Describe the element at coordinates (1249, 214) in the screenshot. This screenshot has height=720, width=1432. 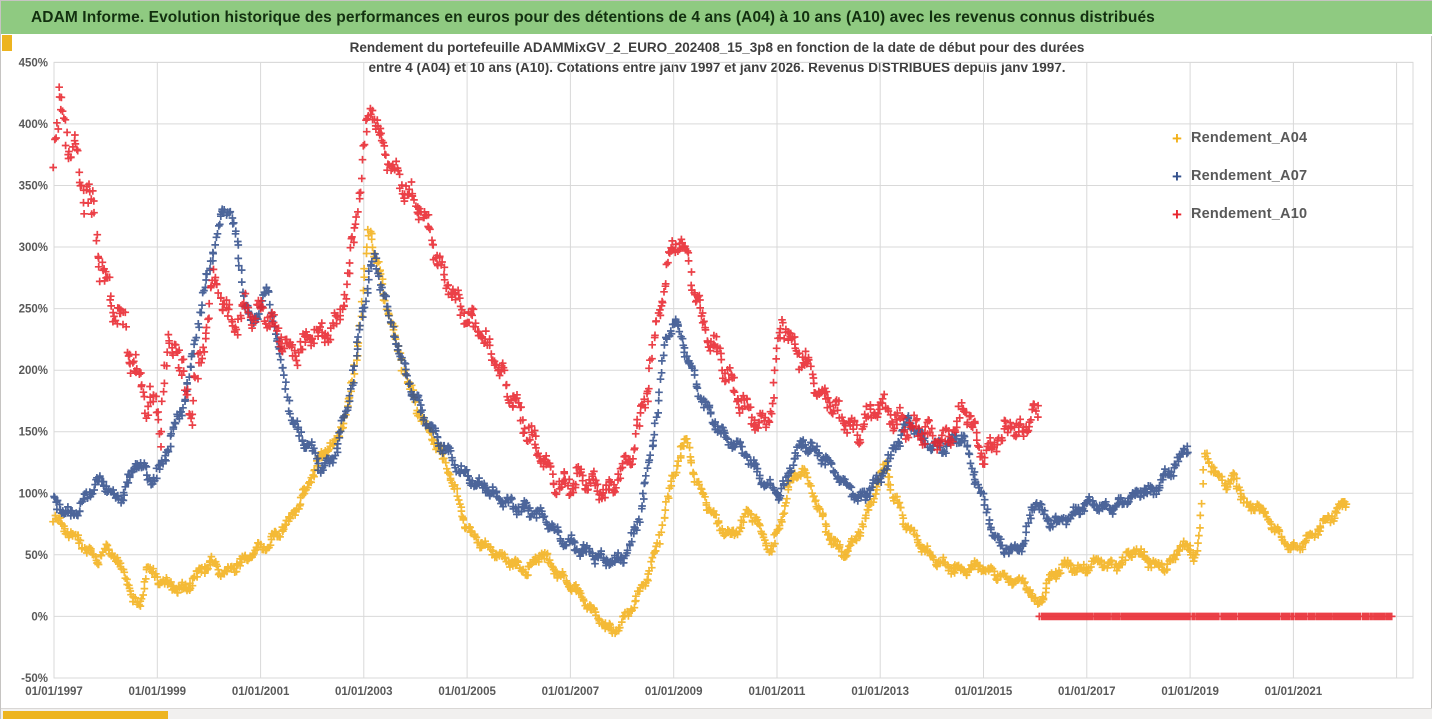
I see `legend-label: Rendement_A10` at that location.